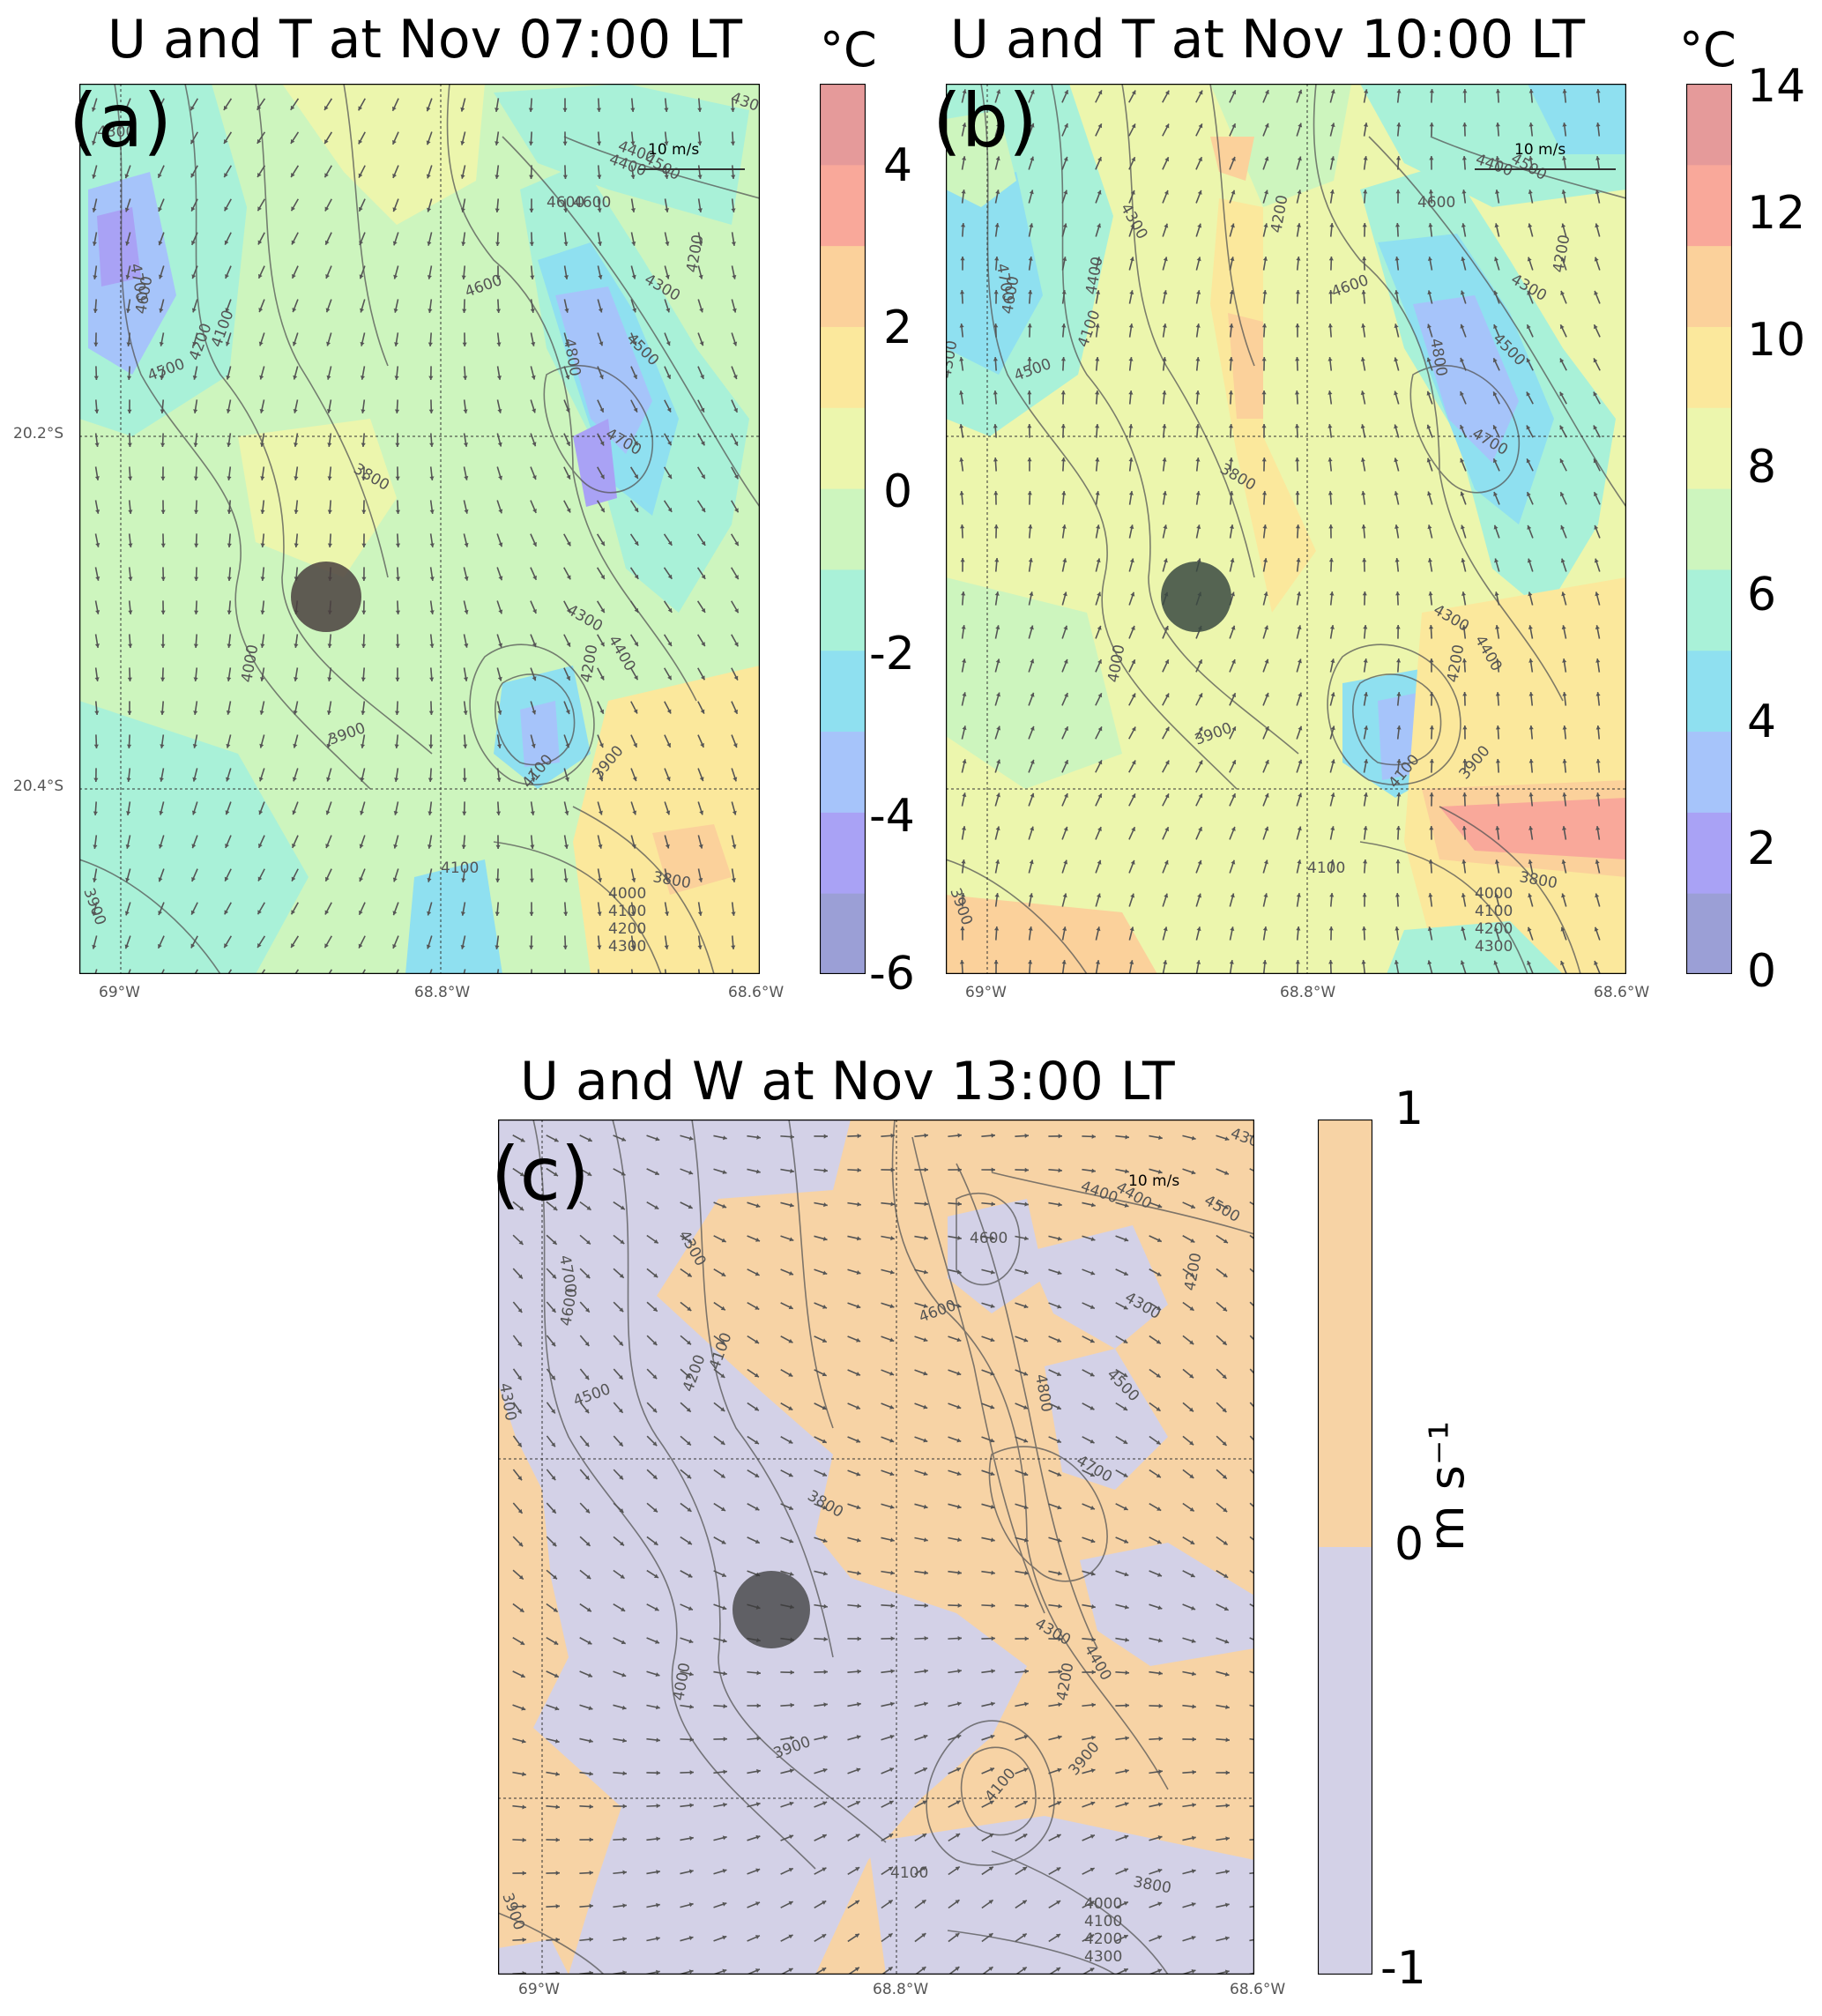 This screenshot has height=2016, width=1822. I want to click on panel-a-cool-northeast, so click(621, 155).